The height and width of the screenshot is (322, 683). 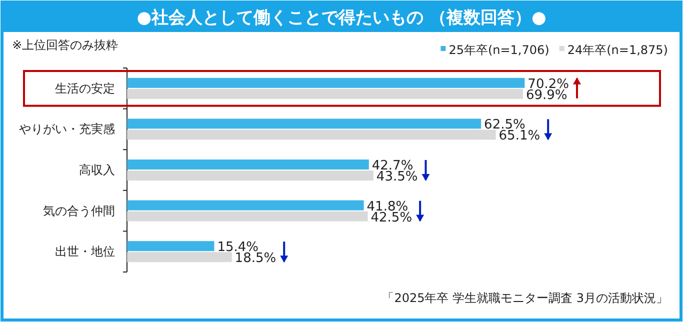 I want to click on text: ※上位回答のみ抜粋, so click(x=65, y=45).